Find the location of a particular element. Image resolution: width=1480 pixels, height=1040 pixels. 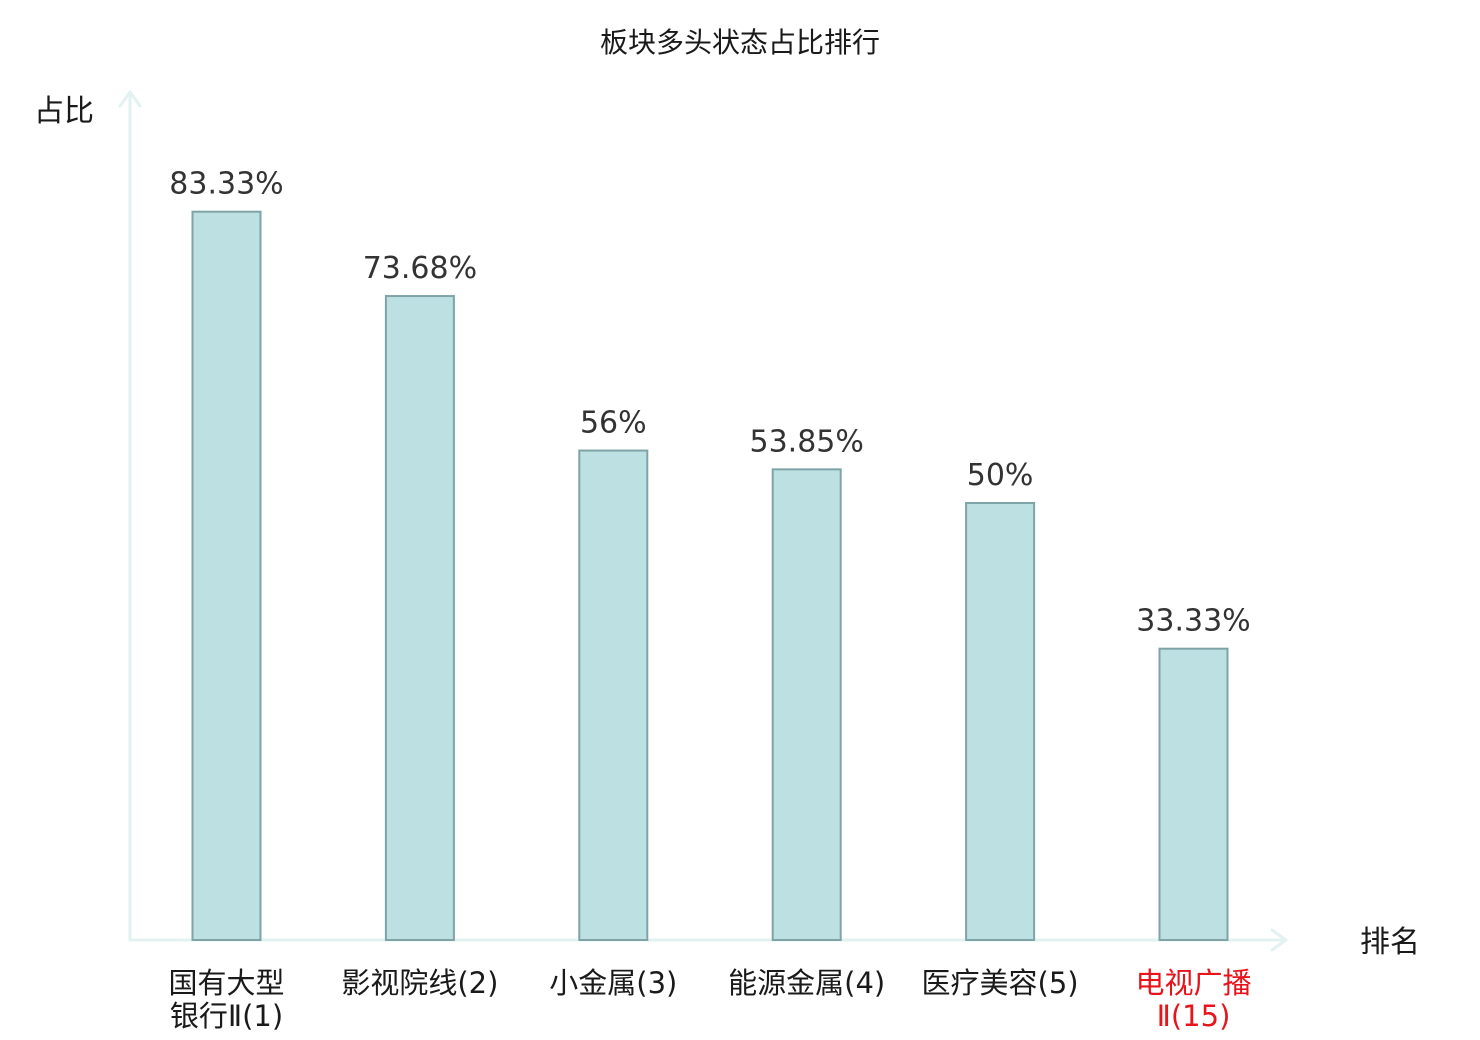

category-label-line: 影视院线(2) is located at coordinates (419, 983).